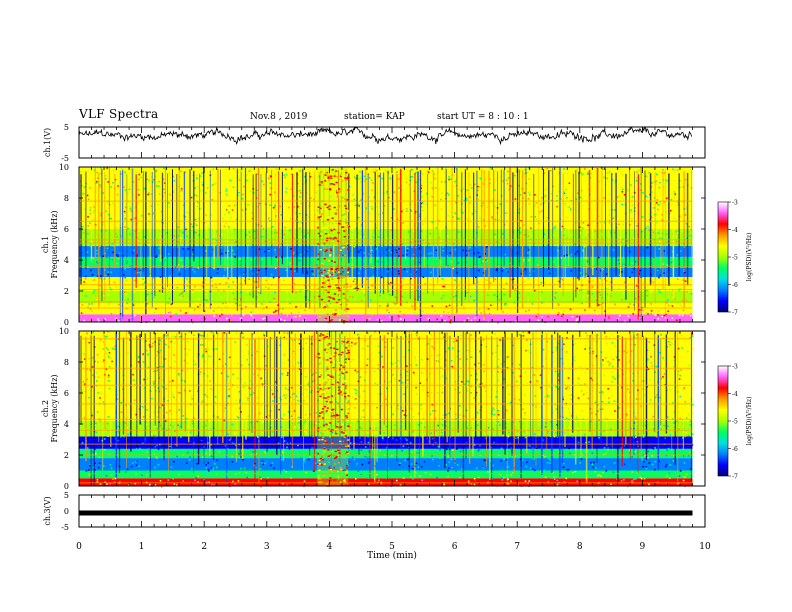  What do you see at coordinates (386, 464) in the screenshot?
I see `ch2-spectrogram-band` at bounding box center [386, 464].